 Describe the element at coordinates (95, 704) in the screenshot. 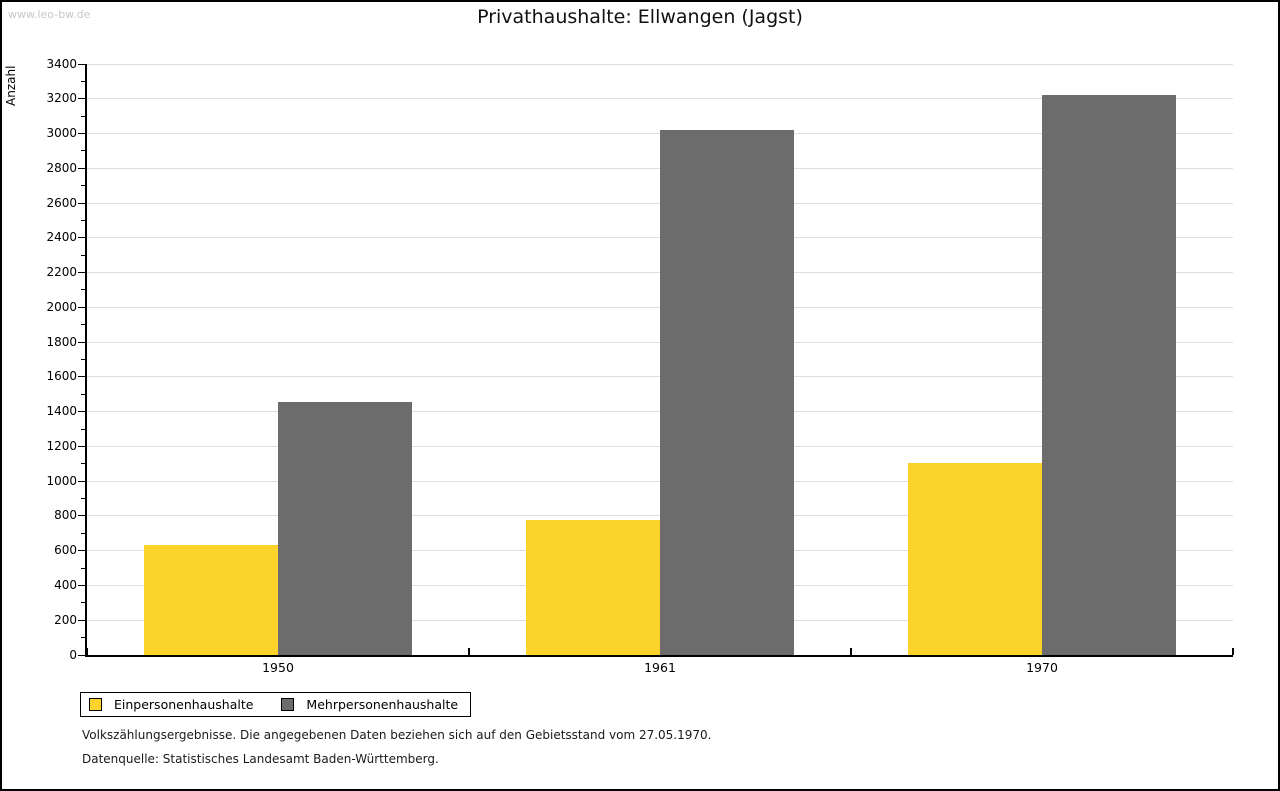

I see `legend-swatch-einpersonenhaushalte` at that location.